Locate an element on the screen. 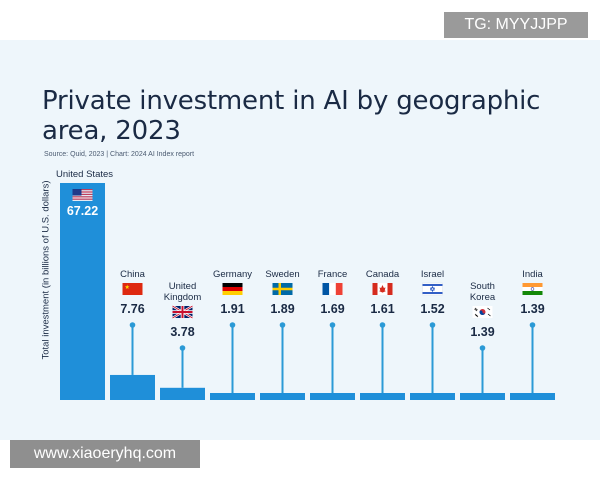  value-label-7: 1.61 is located at coordinates (382, 309).